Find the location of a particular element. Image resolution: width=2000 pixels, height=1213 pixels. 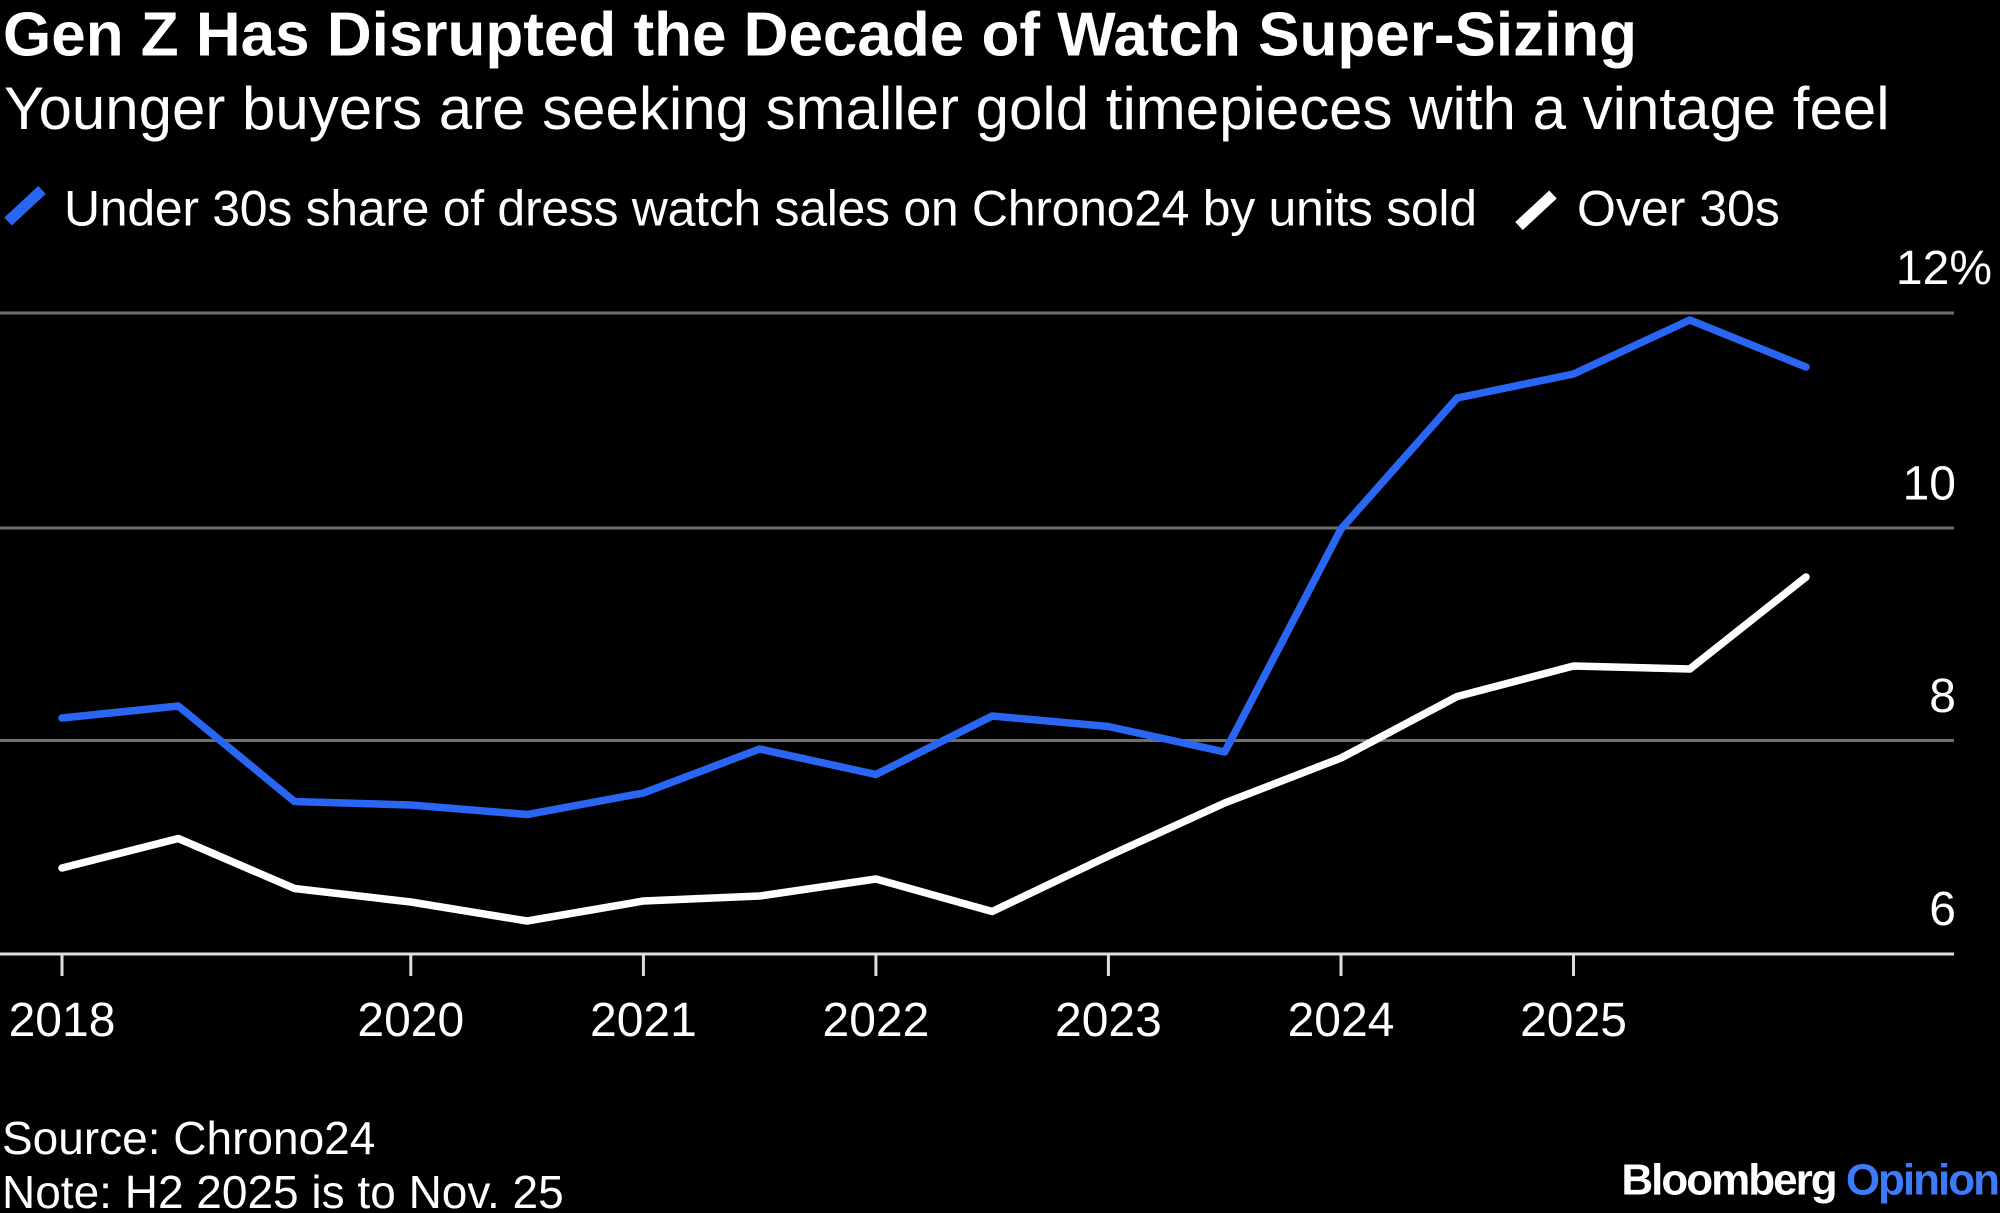

svg-text: Source: Chrono24 is located at coordinates (188, 1138).